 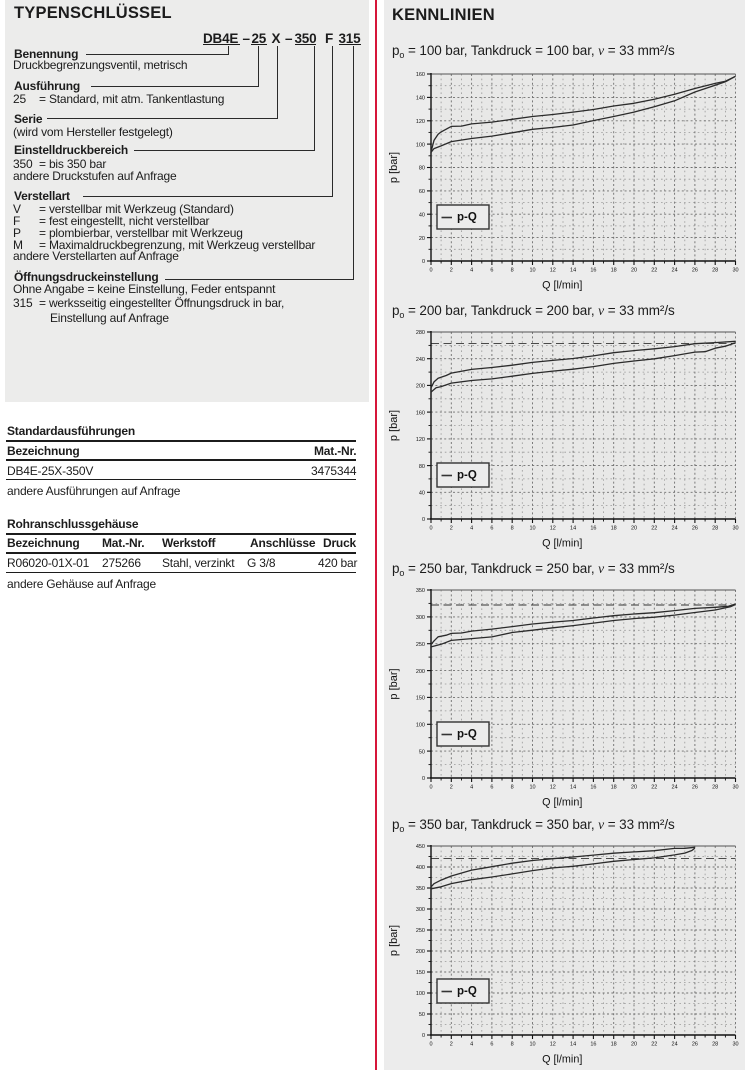 What do you see at coordinates (420, 618) in the screenshot?
I see `svg-text: 300` at bounding box center [420, 618].